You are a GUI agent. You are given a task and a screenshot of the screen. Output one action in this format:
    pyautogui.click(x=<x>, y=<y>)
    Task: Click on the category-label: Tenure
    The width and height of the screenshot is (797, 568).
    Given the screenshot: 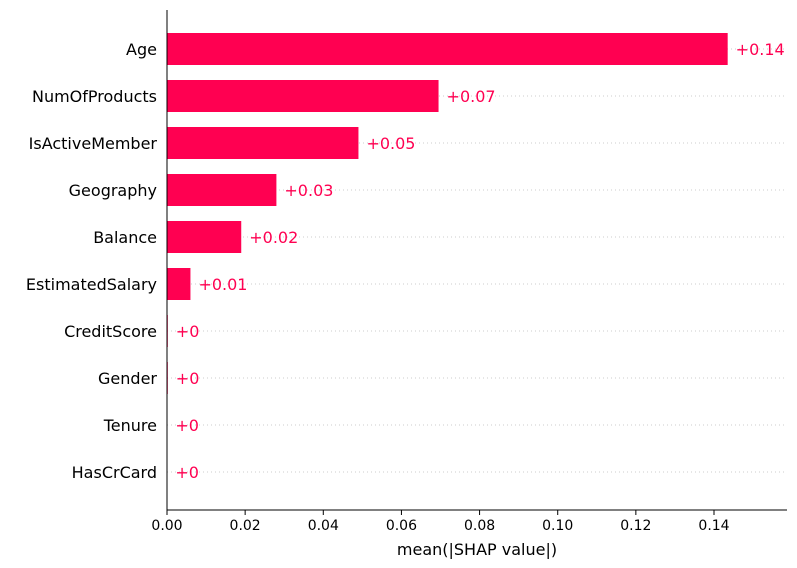 What is the action you would take?
    pyautogui.click(x=130, y=425)
    